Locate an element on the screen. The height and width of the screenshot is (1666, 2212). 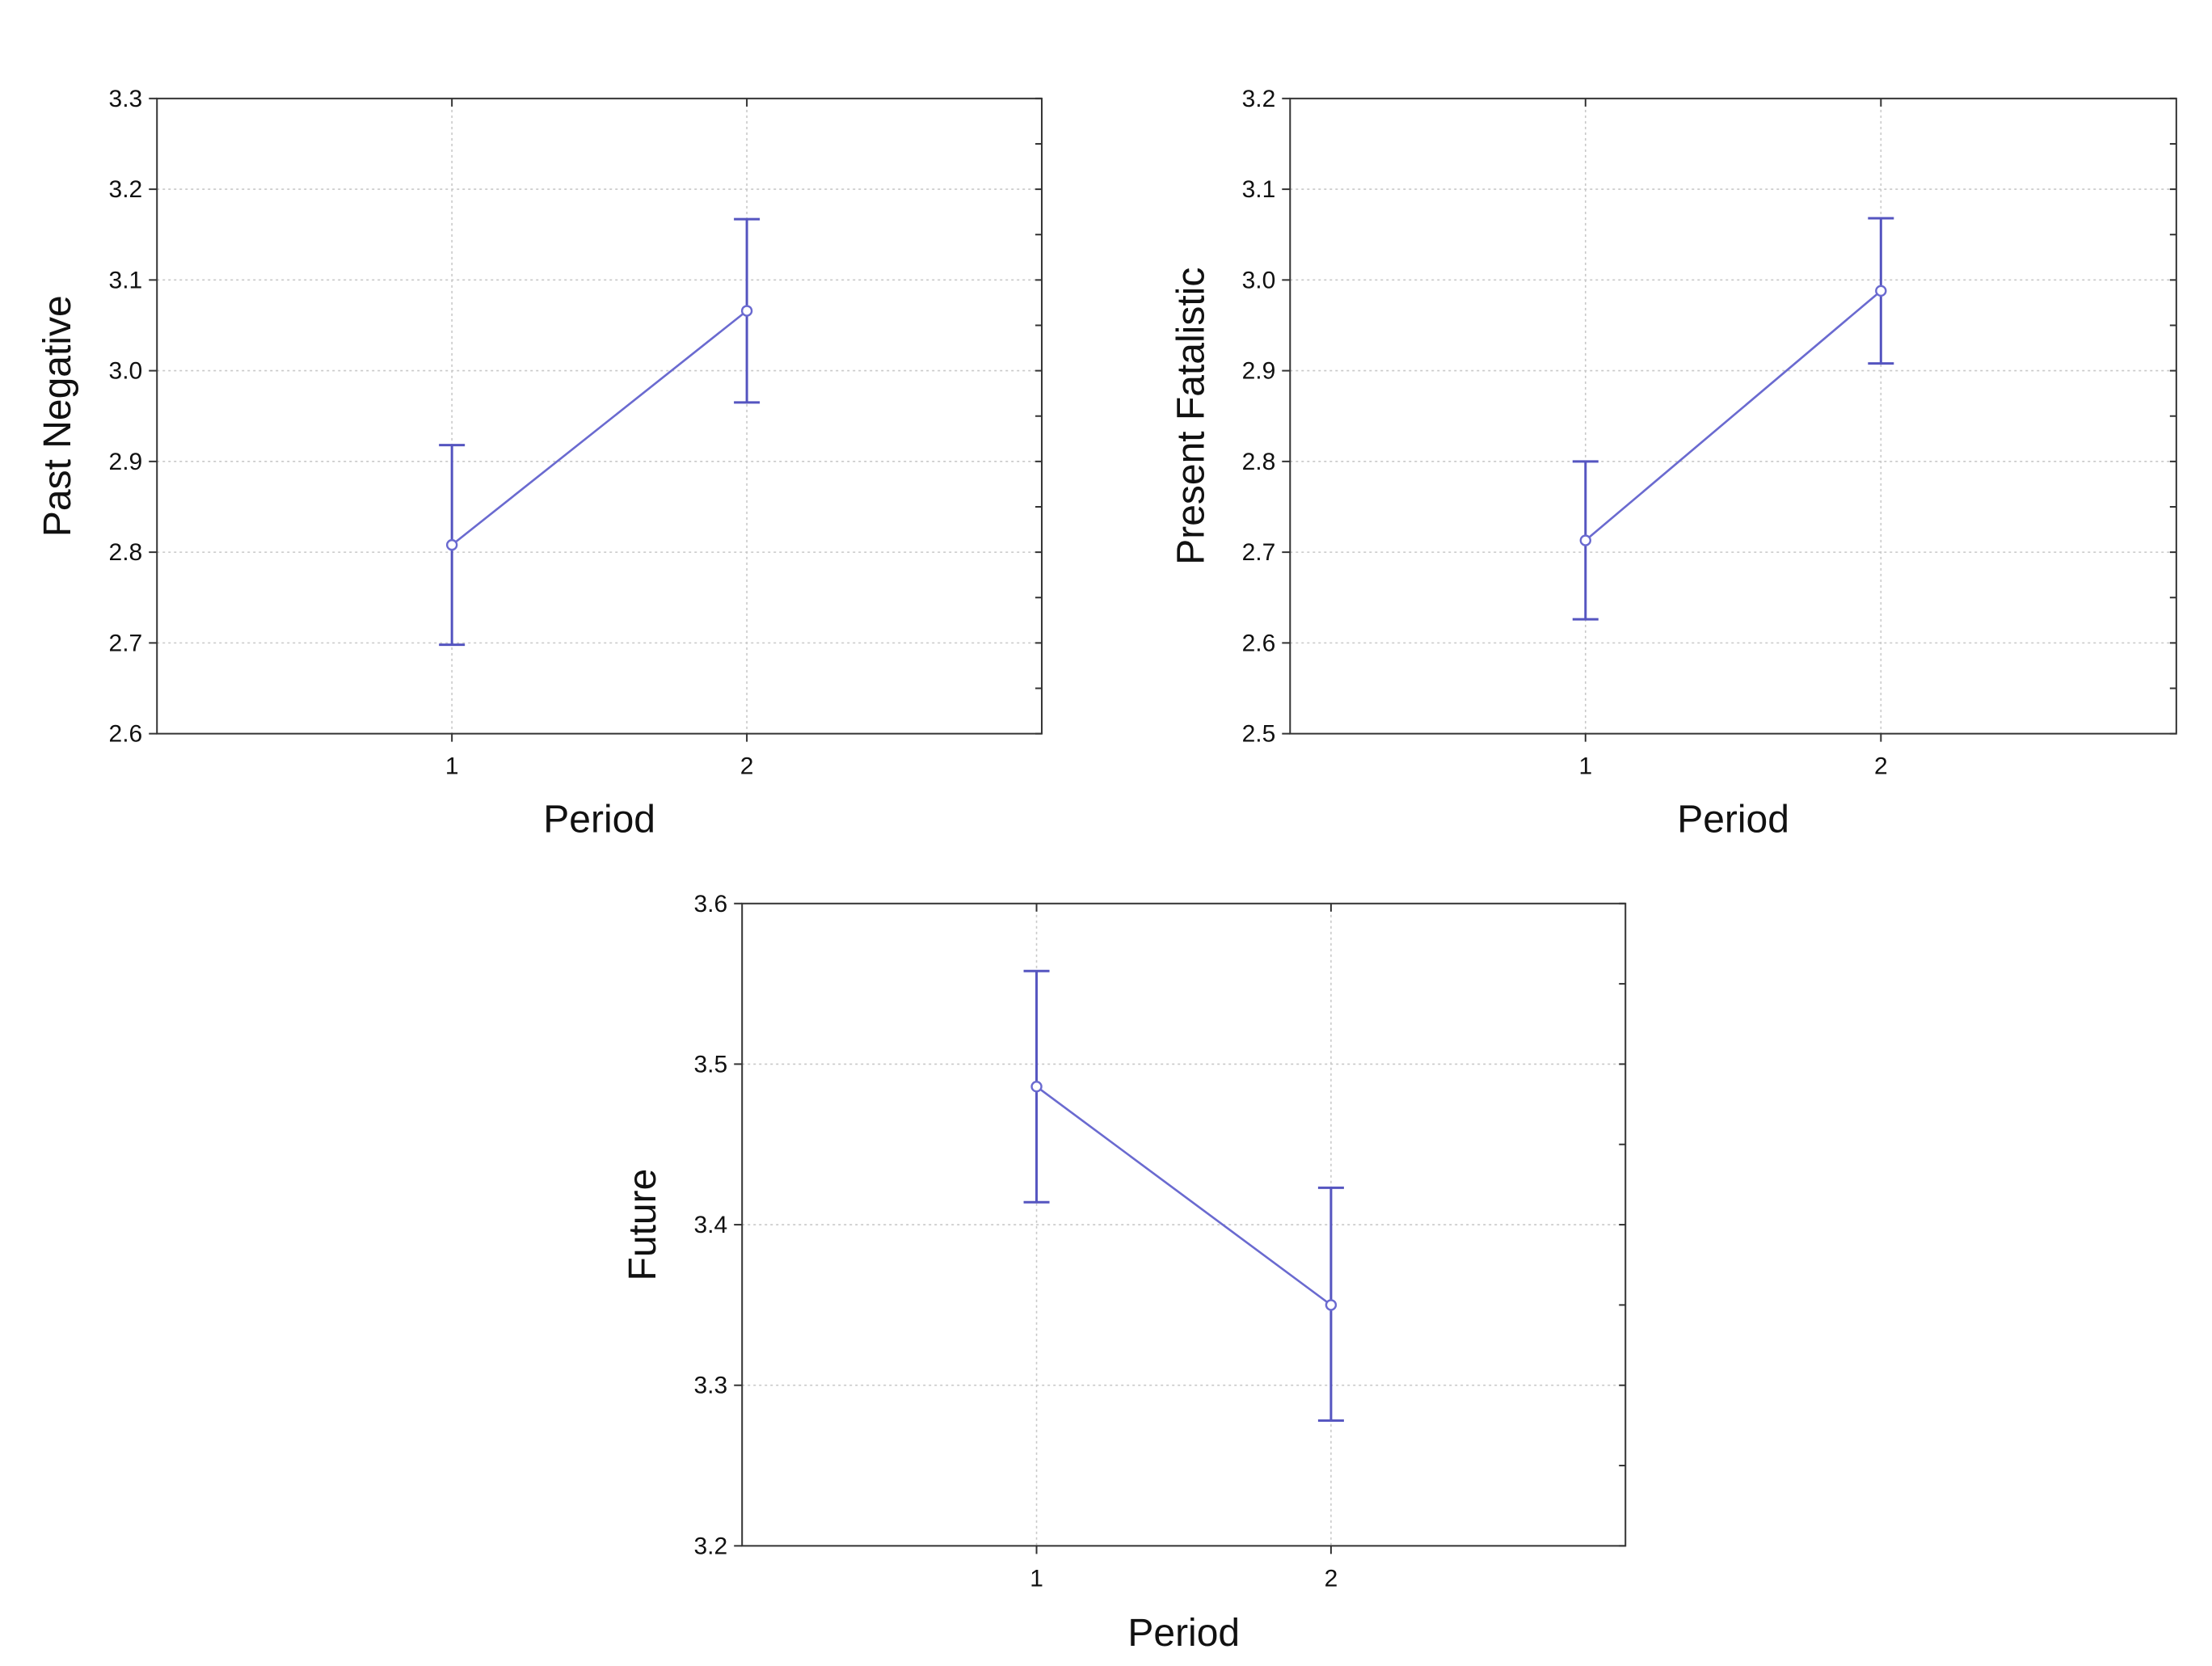
y-axis-title: Future is located at coordinates (642, 1225).